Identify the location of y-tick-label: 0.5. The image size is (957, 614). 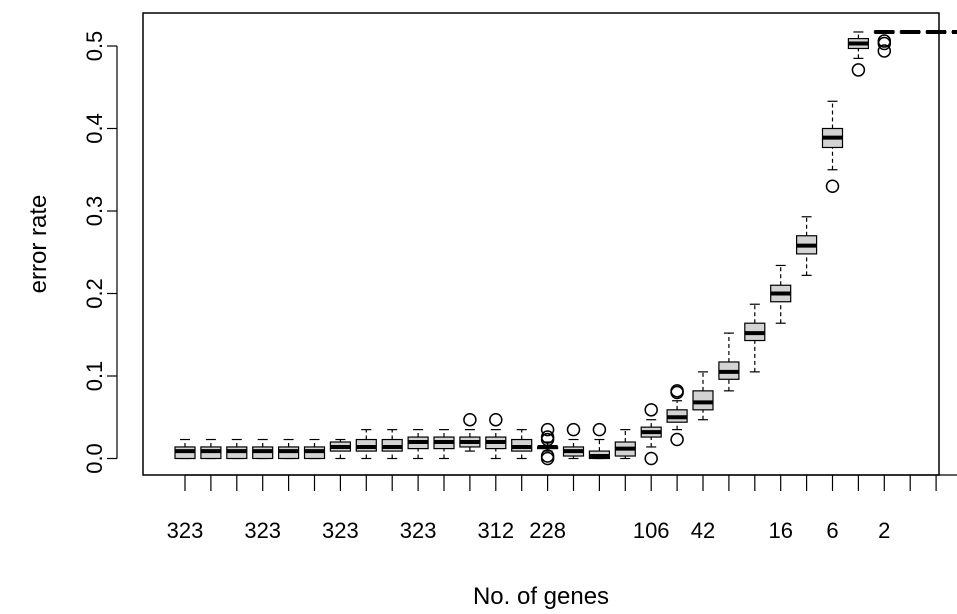
(94, 46).